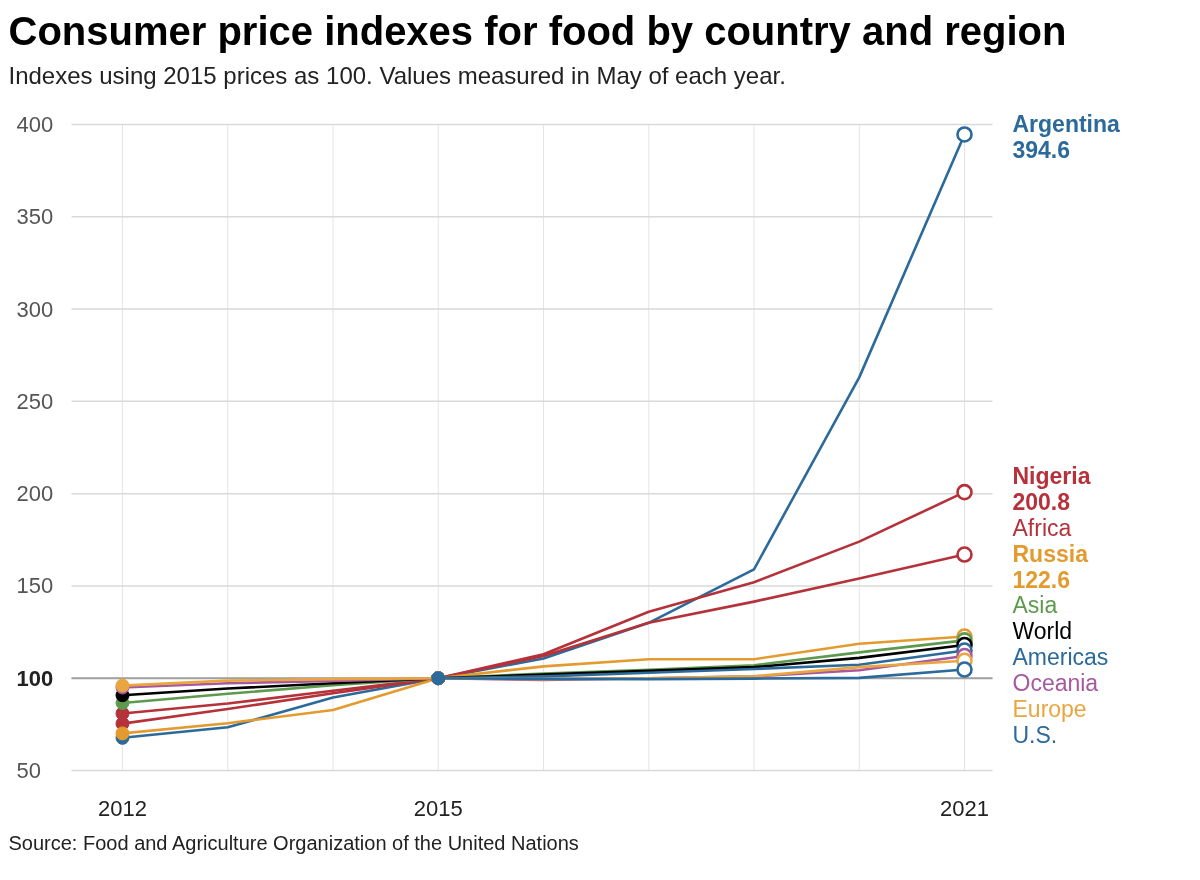  I want to click on series-label: Argentina, so click(1066, 123).